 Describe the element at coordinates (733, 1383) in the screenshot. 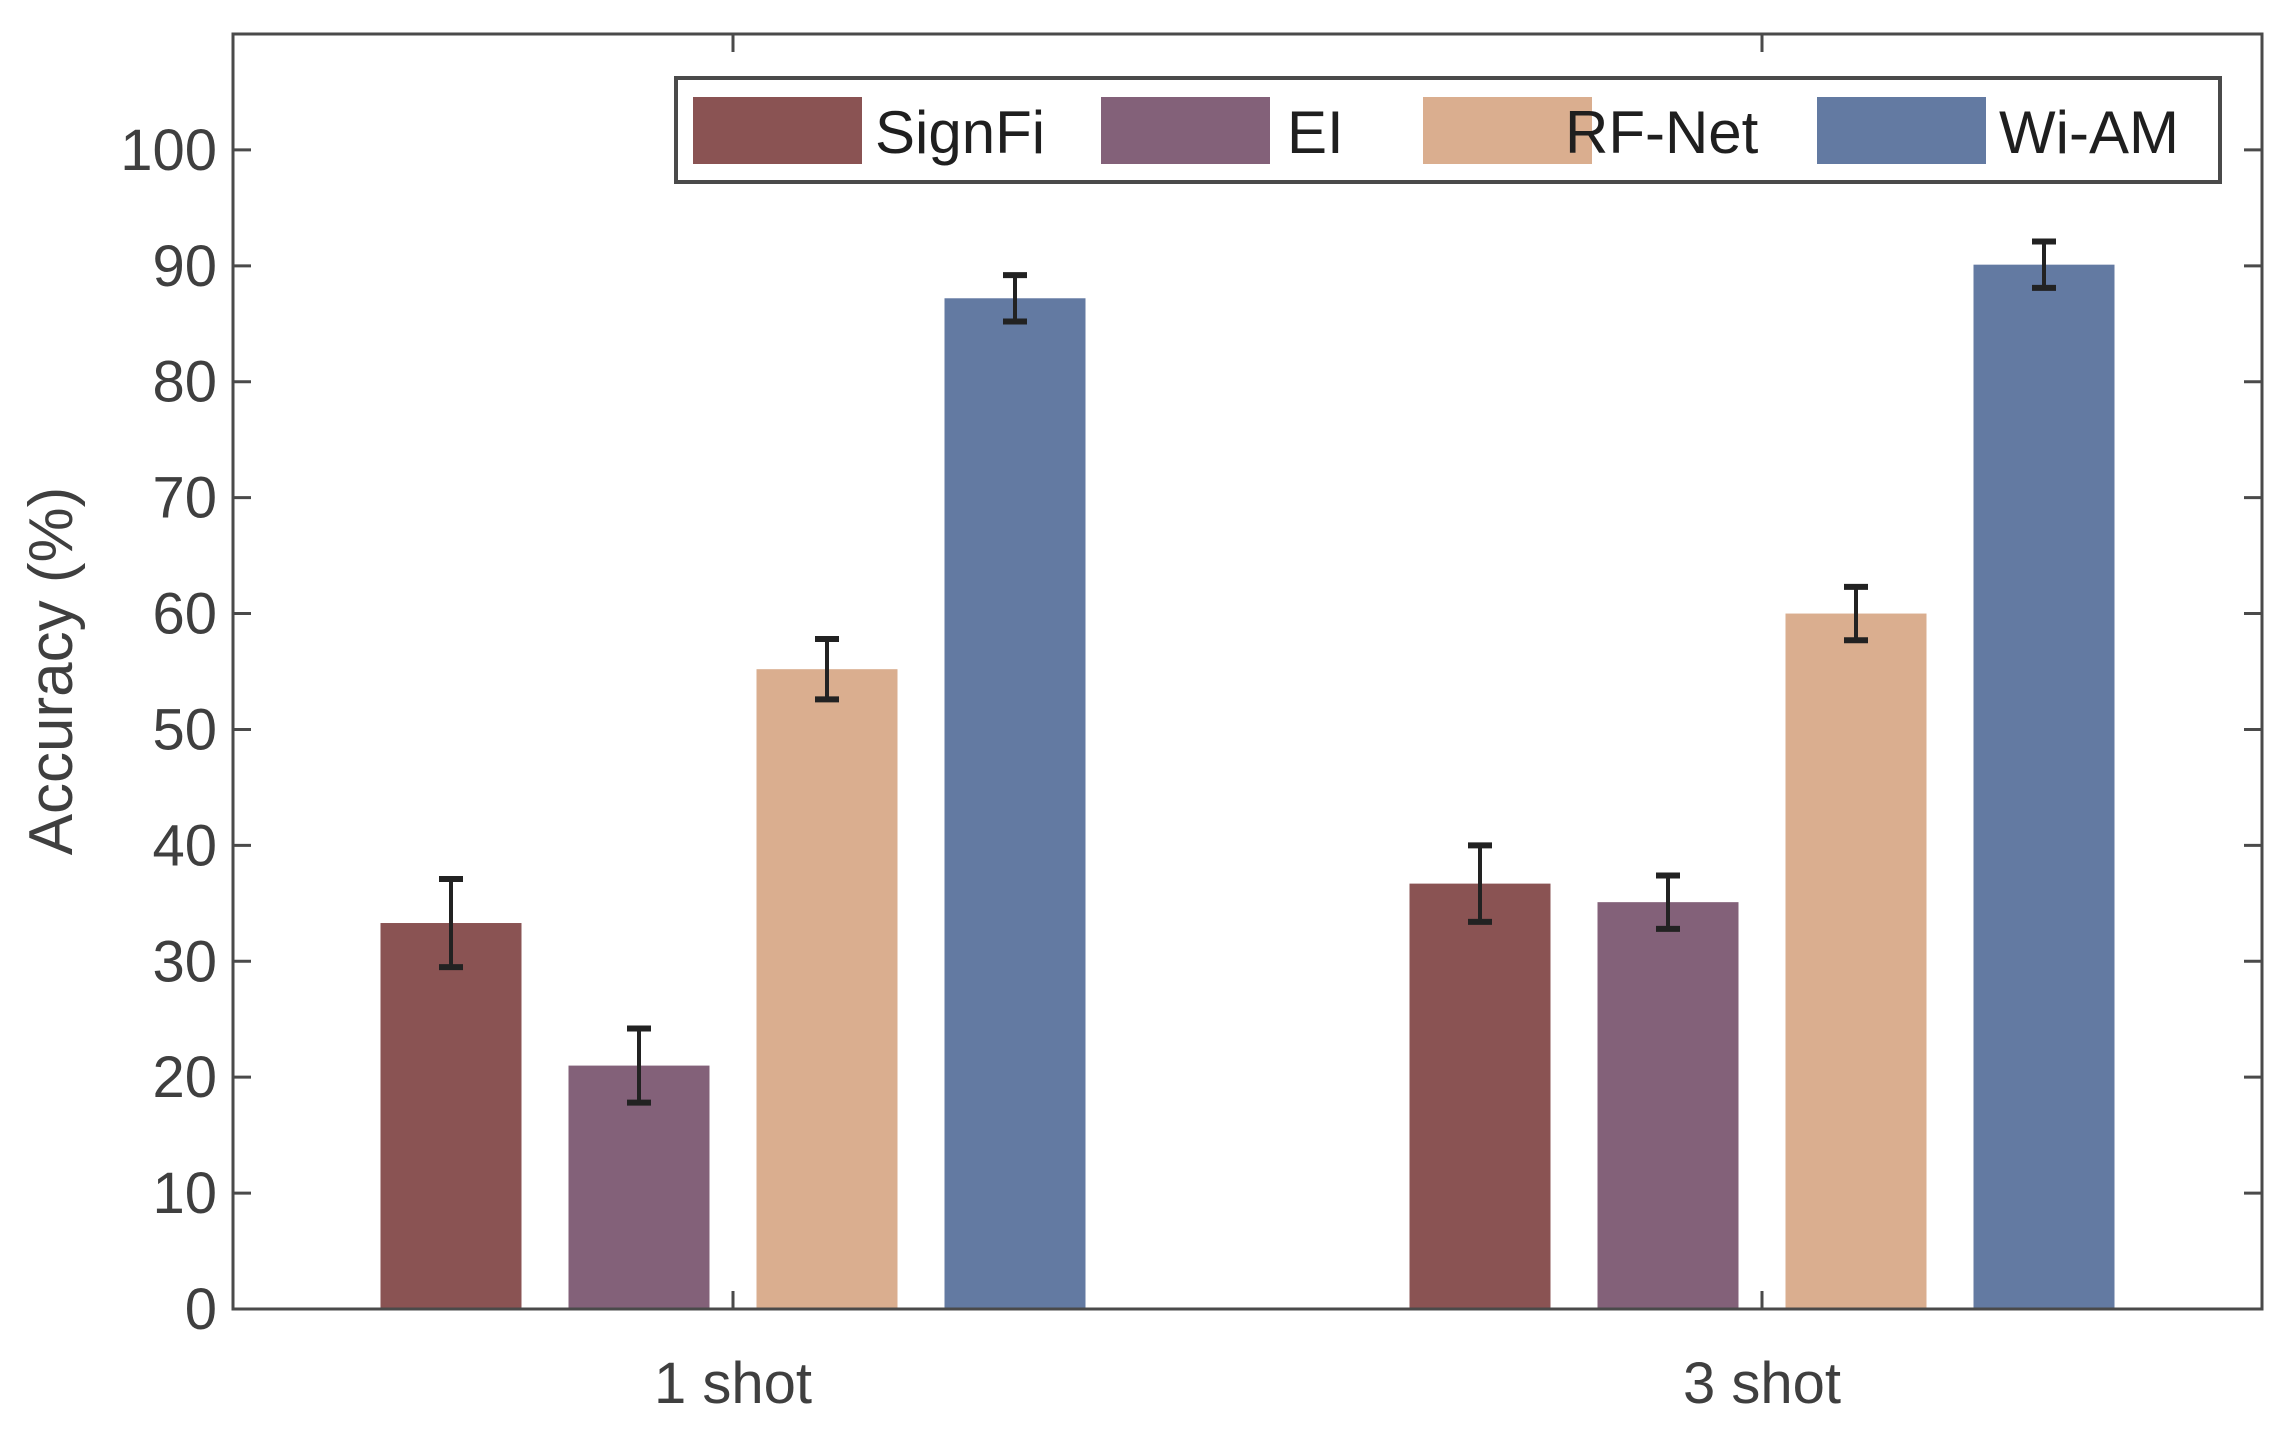

I see `x-tick-label: 1 shot` at that location.